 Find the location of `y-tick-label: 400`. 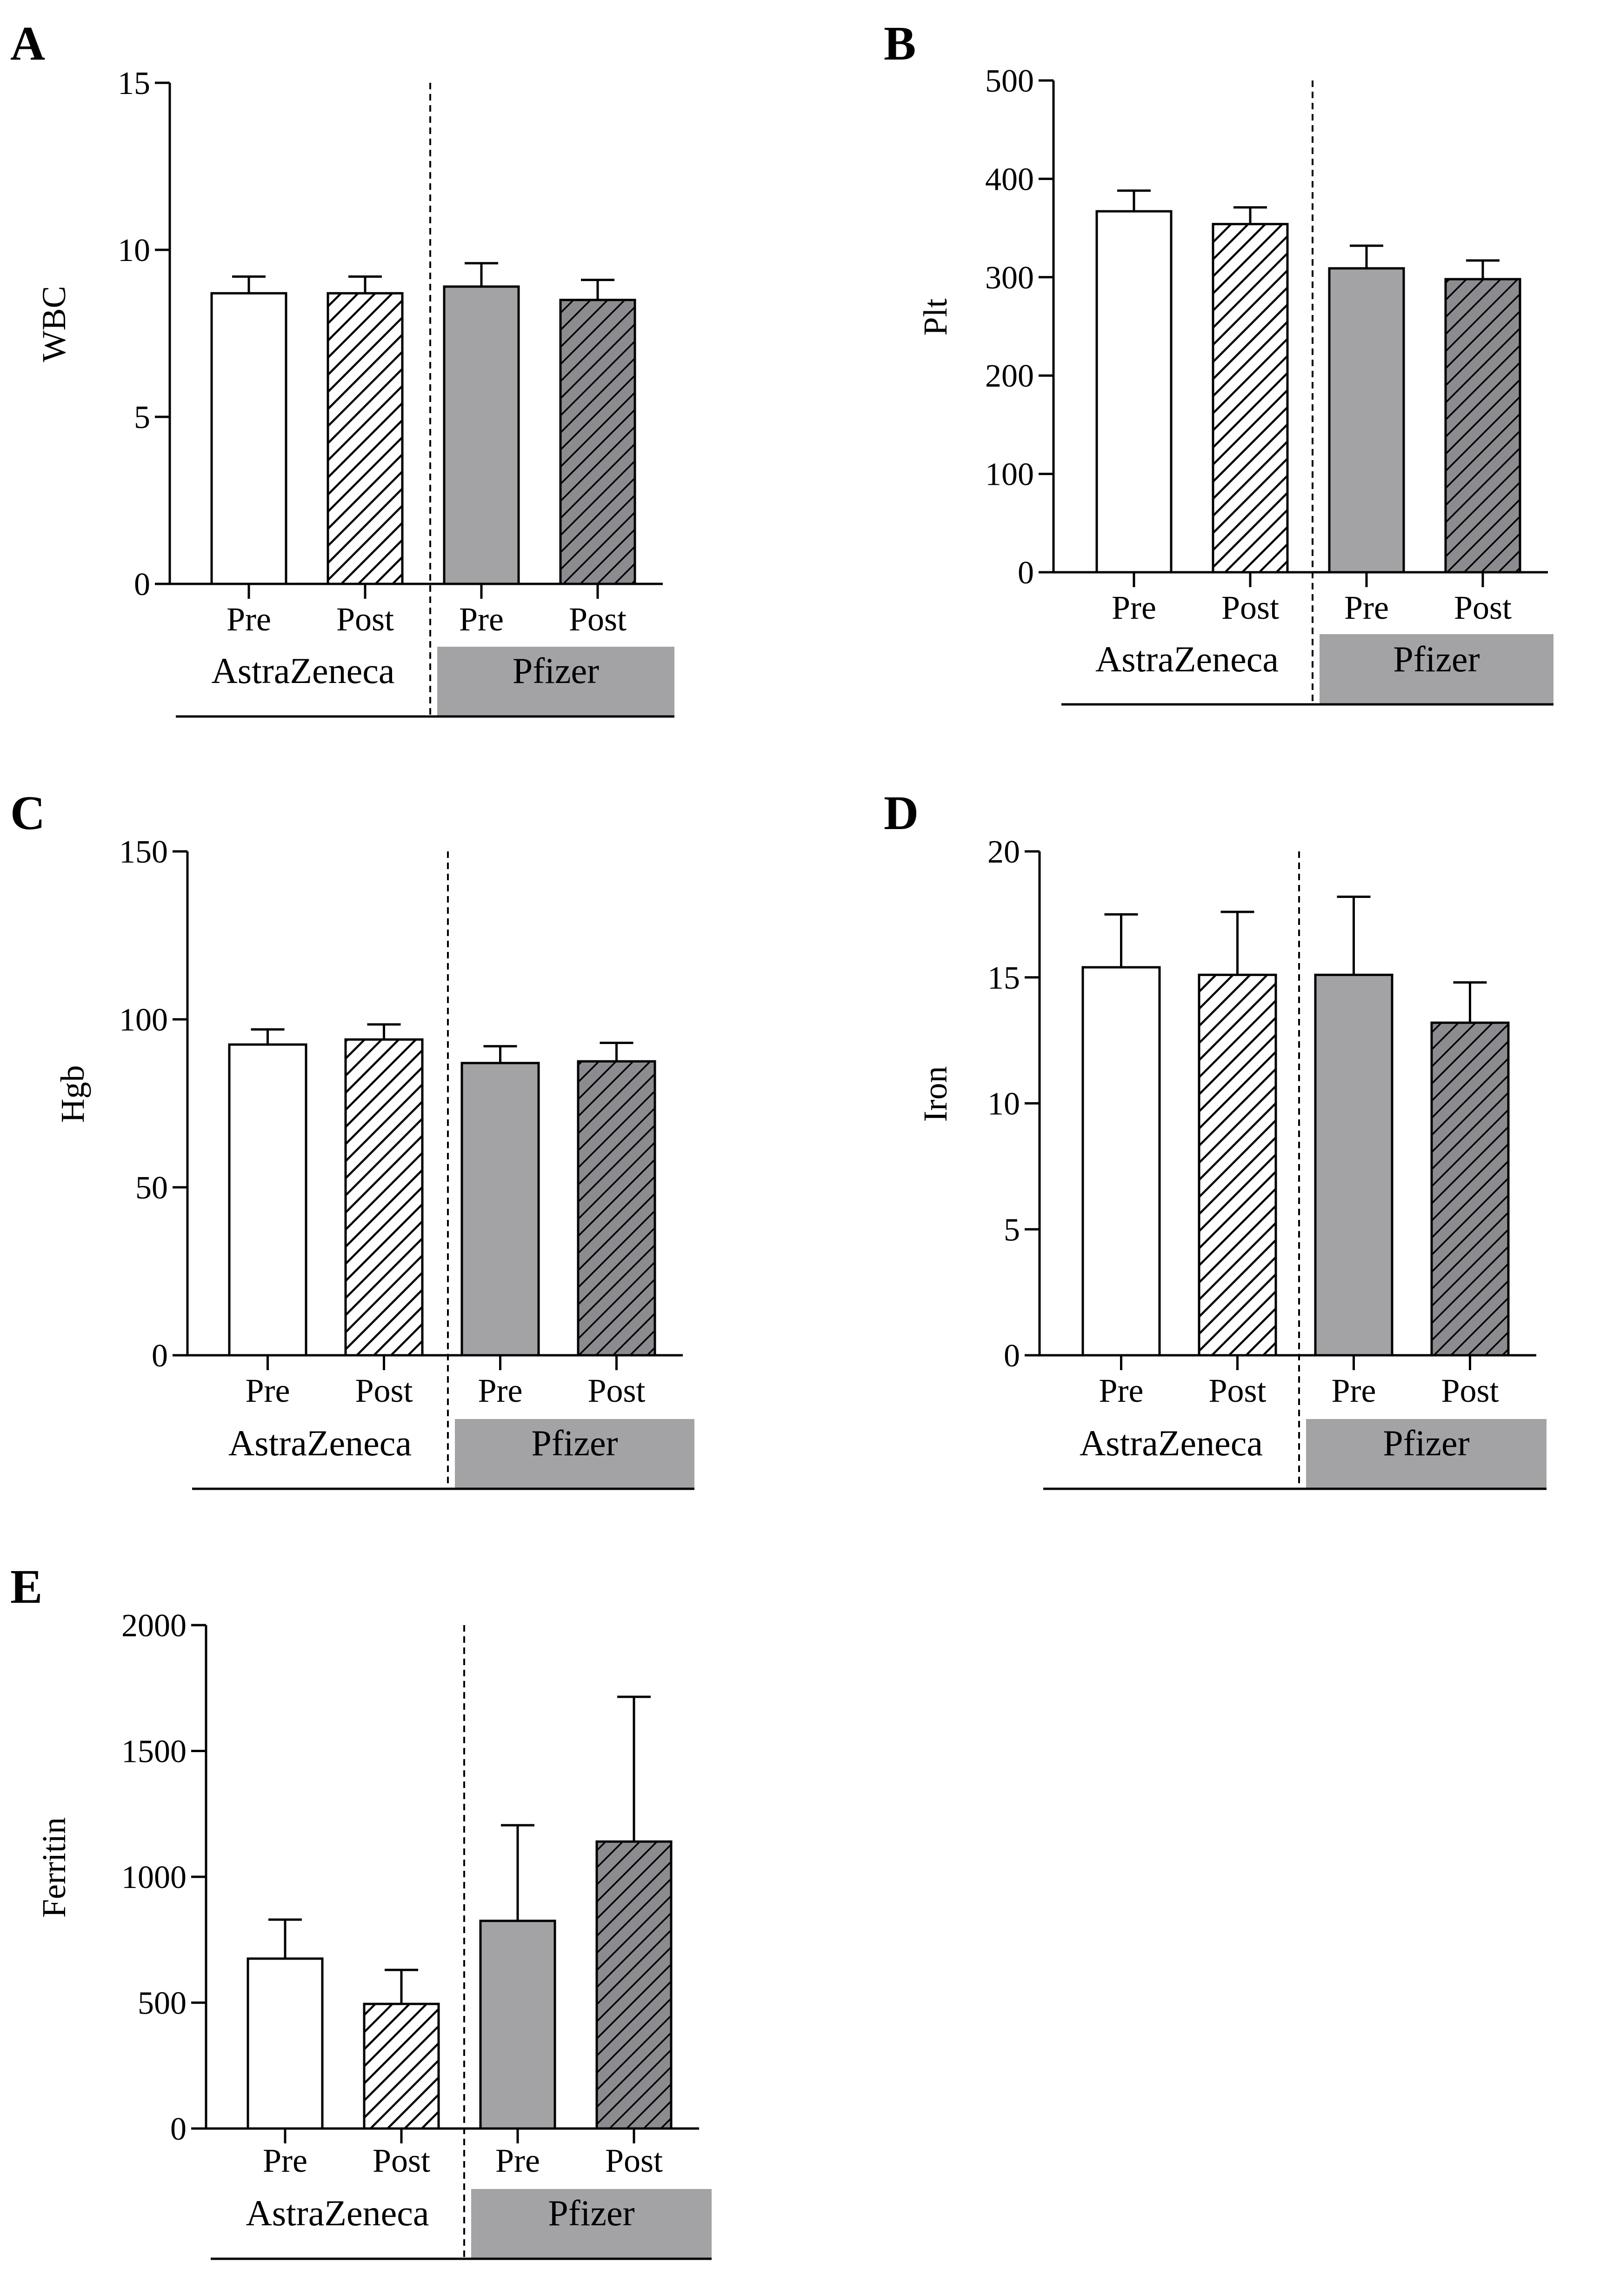

y-tick-label: 400 is located at coordinates (1009, 179).